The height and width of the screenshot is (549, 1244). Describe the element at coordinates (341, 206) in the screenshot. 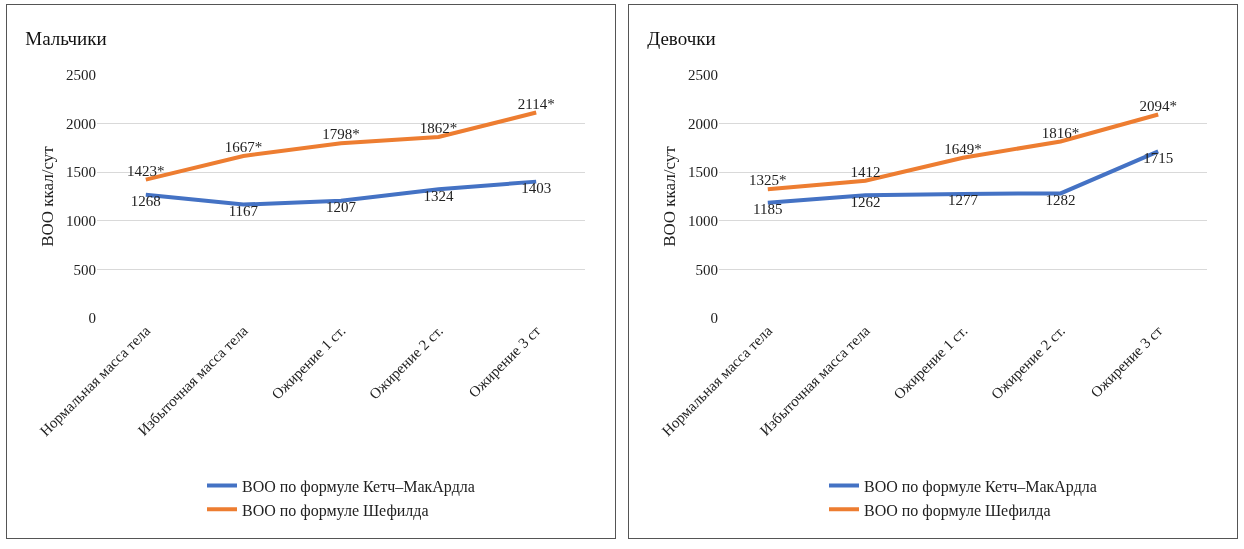

I see `data-label: 1207` at that location.